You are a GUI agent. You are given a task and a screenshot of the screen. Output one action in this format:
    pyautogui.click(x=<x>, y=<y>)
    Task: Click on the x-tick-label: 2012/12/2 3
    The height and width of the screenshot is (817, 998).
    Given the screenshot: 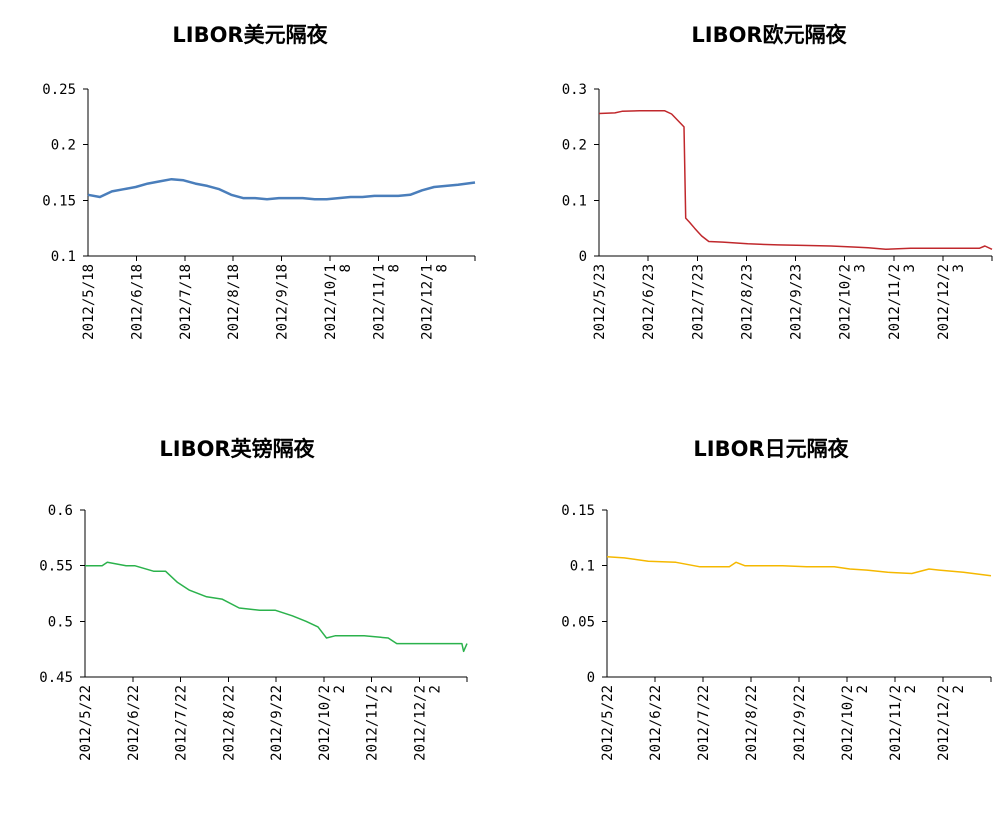 What is the action you would take?
    pyautogui.click(x=951, y=302)
    